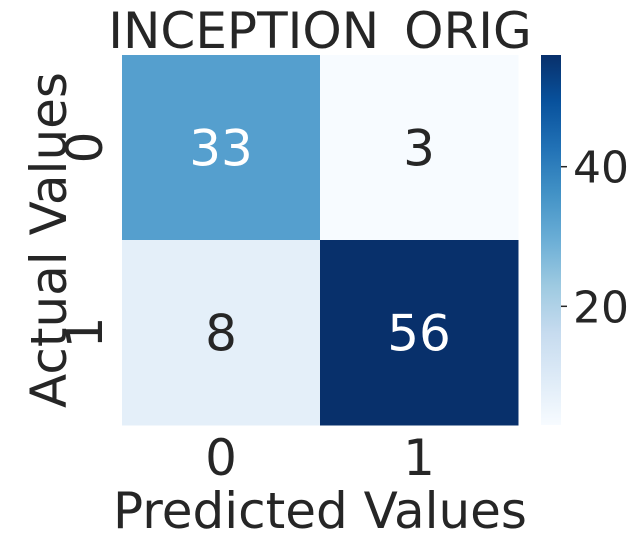 The width and height of the screenshot is (643, 546). I want to click on colorbar-tick-label: 40, so click(601, 168).